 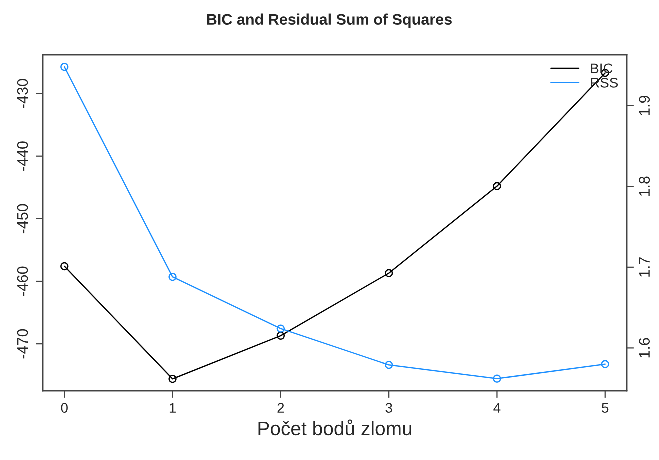 What do you see at coordinates (605, 408) in the screenshot?
I see `x-tick-label: 5` at bounding box center [605, 408].